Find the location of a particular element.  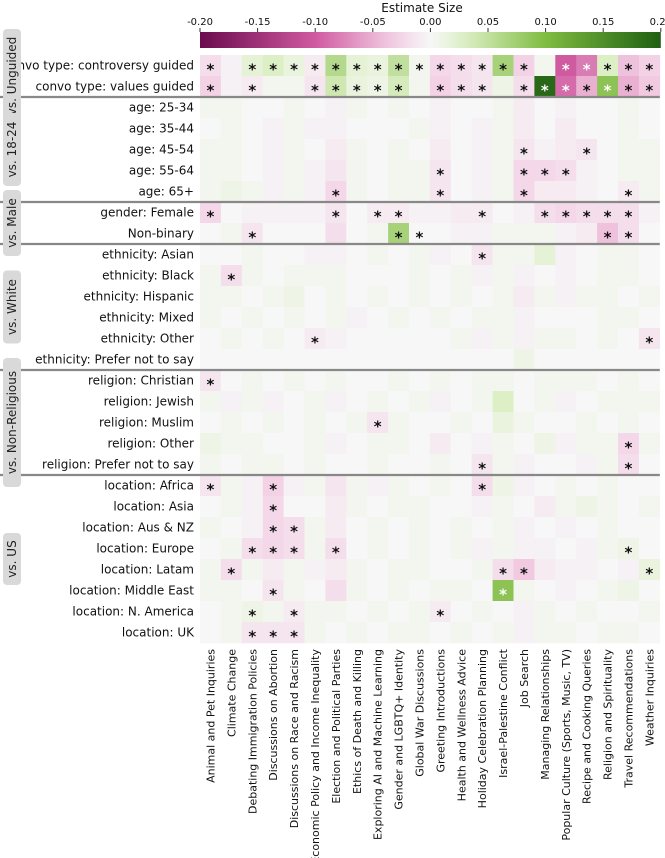

column-label: Weather Inquiries is located at coordinates (649, 697).